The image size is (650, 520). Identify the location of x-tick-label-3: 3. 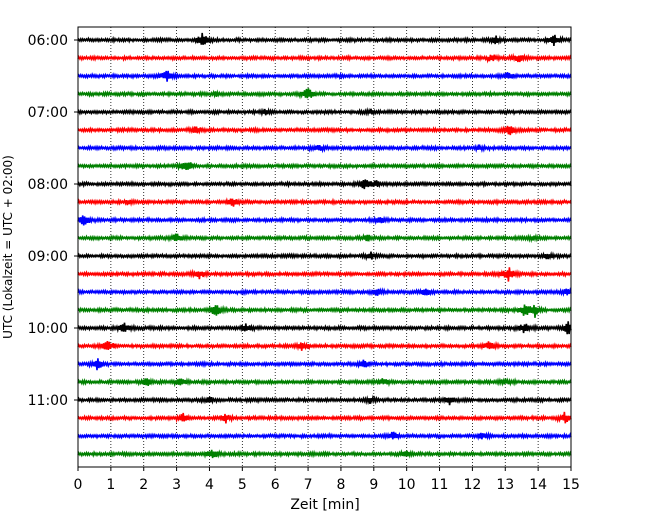
(176, 485).